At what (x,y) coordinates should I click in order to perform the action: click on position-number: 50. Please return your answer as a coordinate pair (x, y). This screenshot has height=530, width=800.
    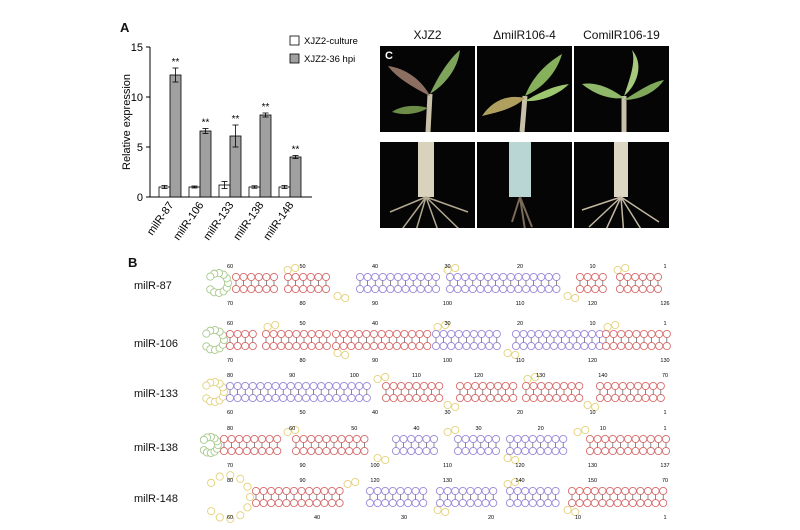
    Looking at the image, I should click on (302, 324).